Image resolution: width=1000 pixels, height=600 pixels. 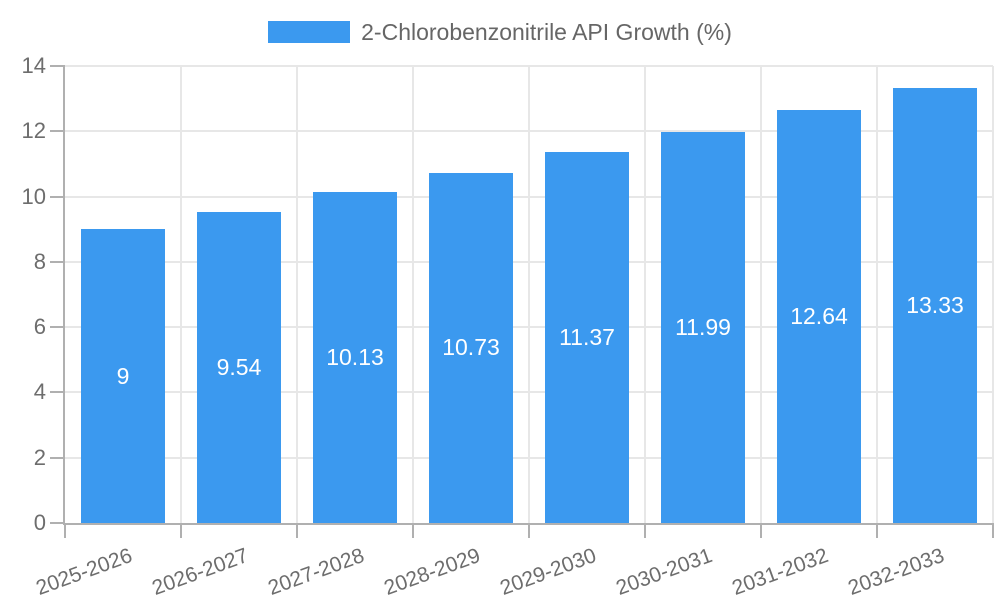 What do you see at coordinates (39, 522) in the screenshot?
I see `y-tick-label: 0` at bounding box center [39, 522].